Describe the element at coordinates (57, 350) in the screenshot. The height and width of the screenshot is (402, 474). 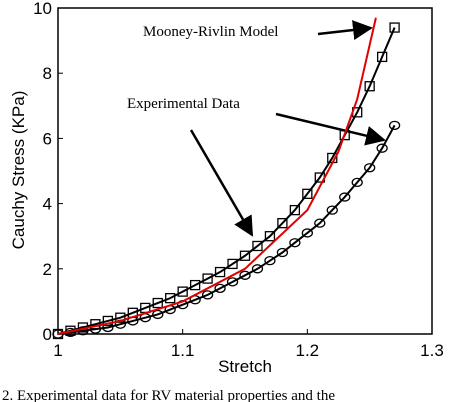
I see `x-tick-label: 1` at that location.